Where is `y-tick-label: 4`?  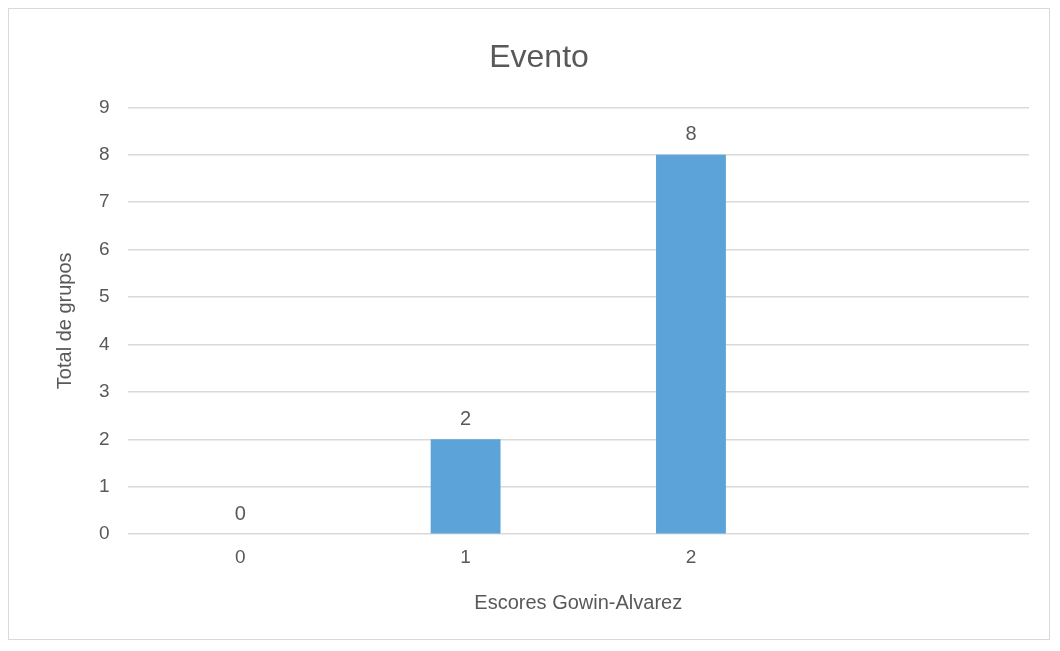 y-tick-label: 4 is located at coordinates (104, 343).